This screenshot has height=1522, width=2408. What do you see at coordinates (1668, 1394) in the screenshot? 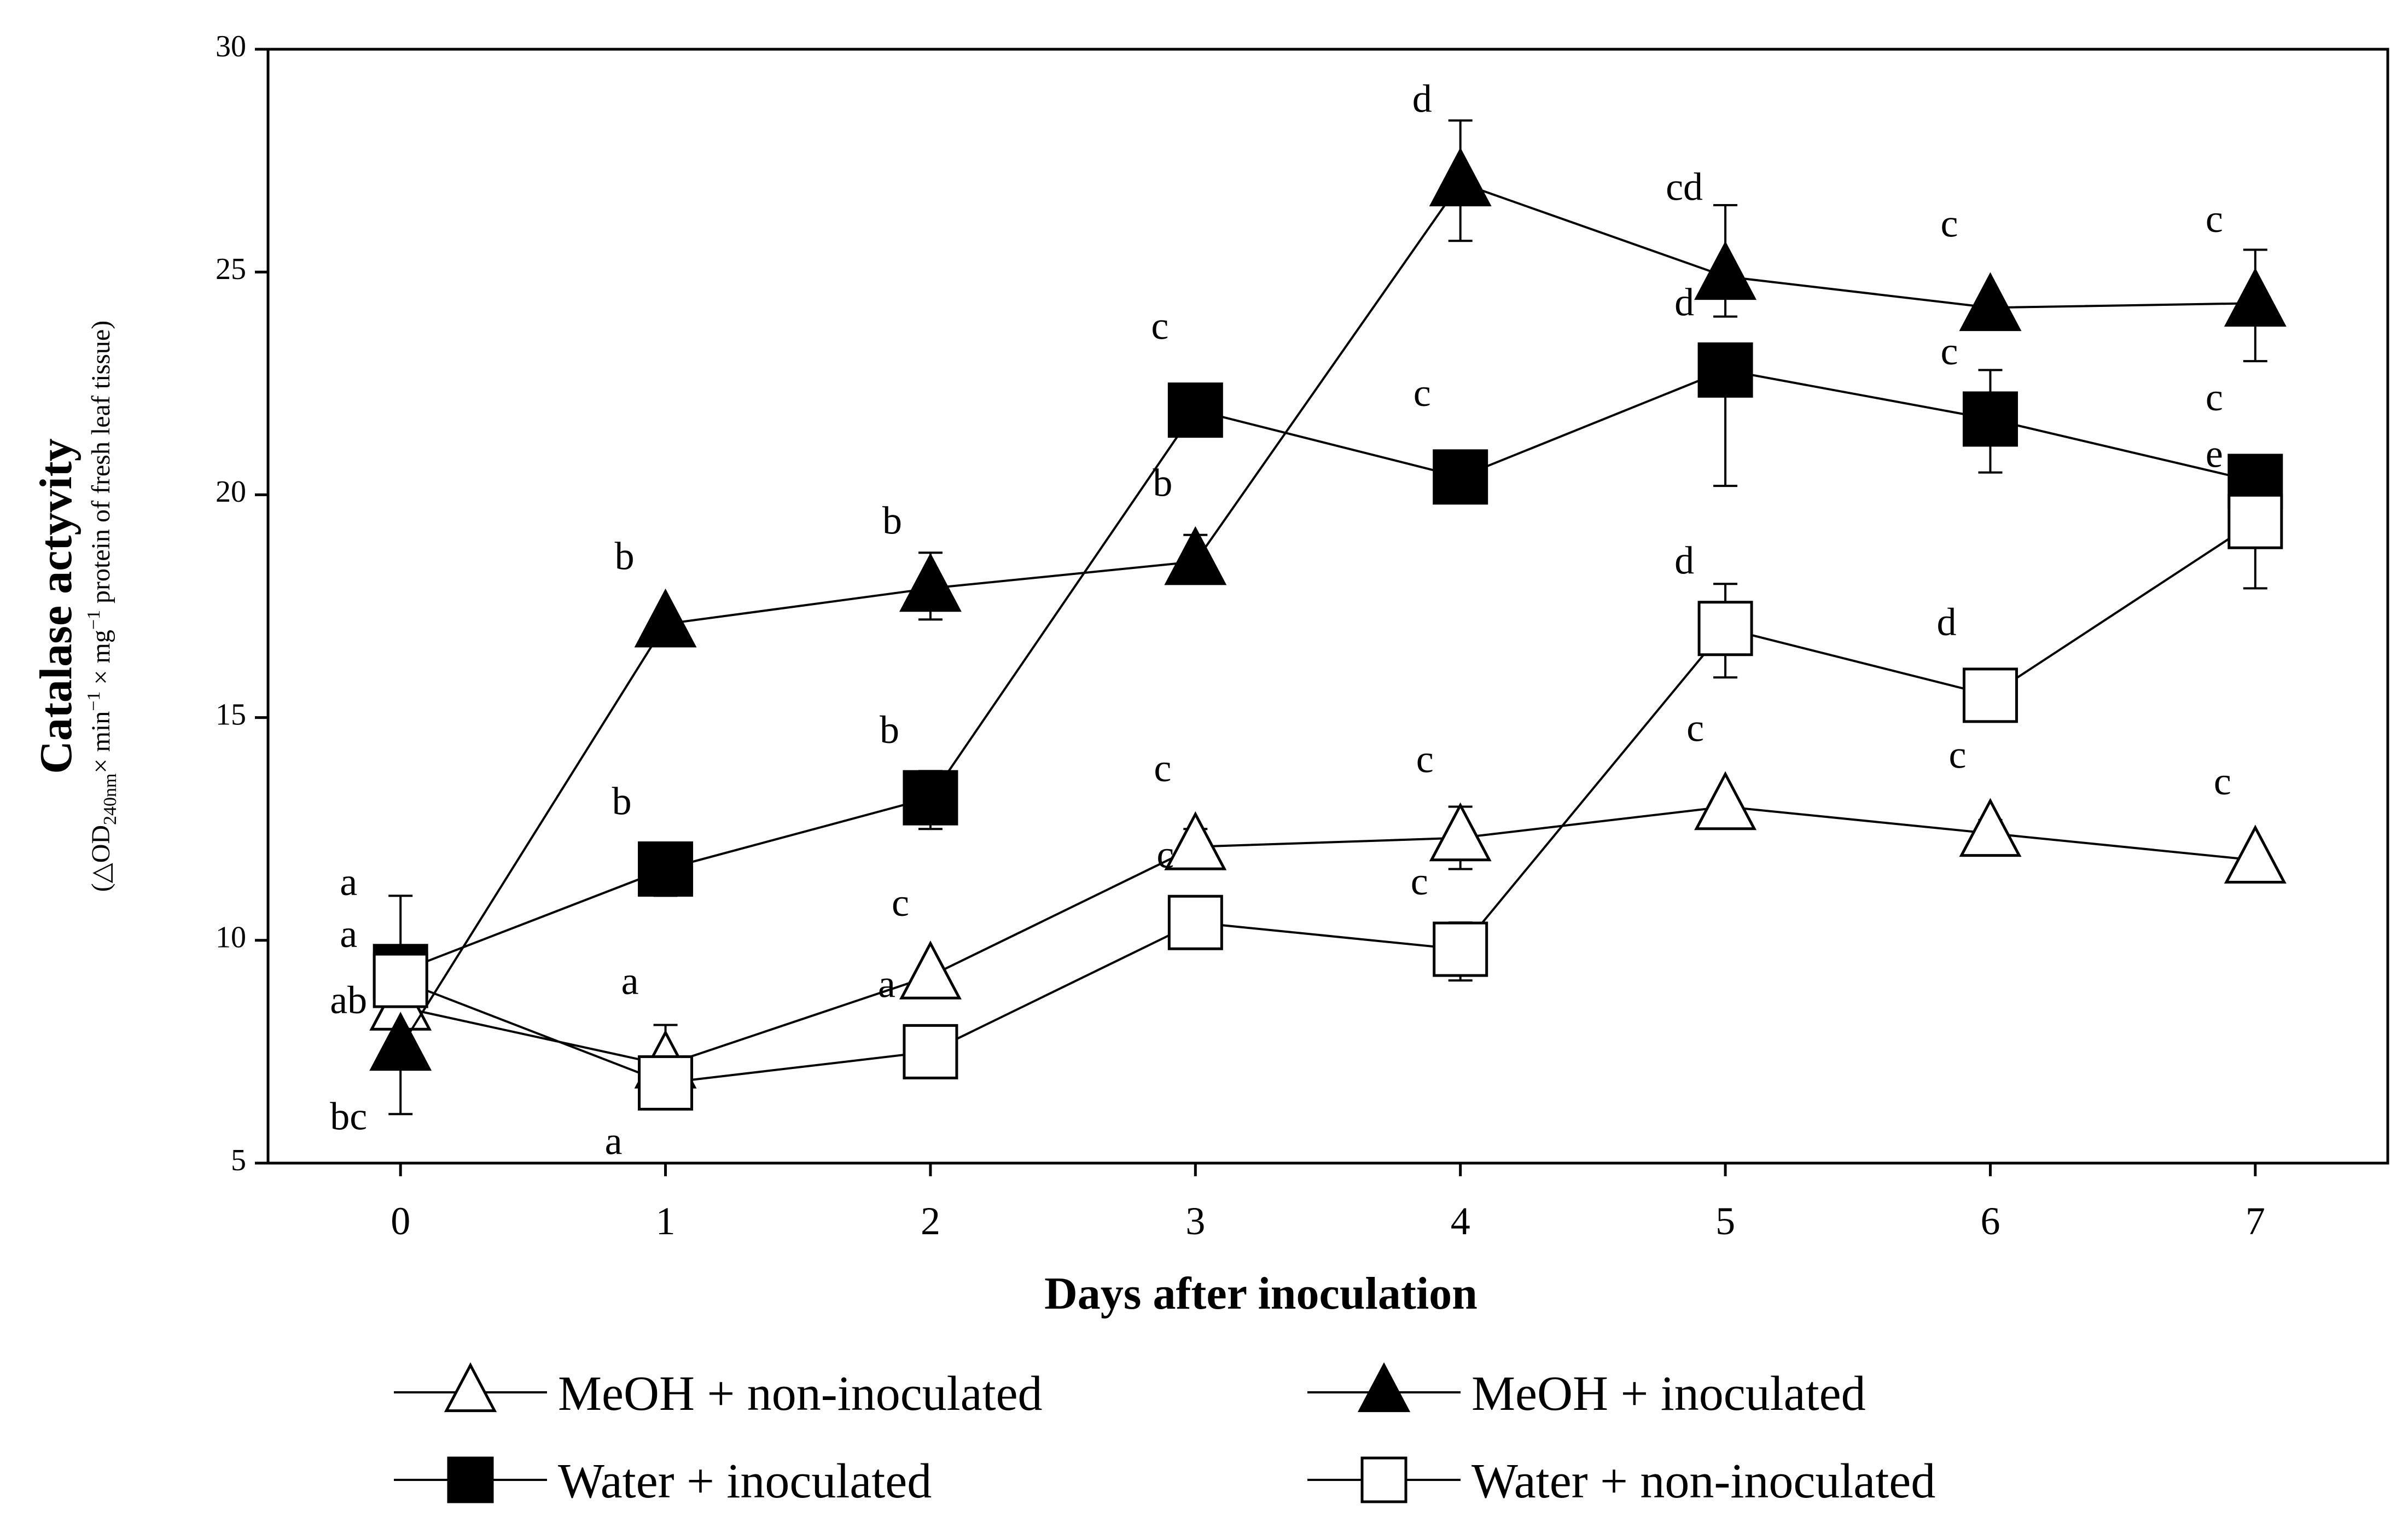
I see `legend-label: MeOH + inoculated` at bounding box center [1668, 1394].